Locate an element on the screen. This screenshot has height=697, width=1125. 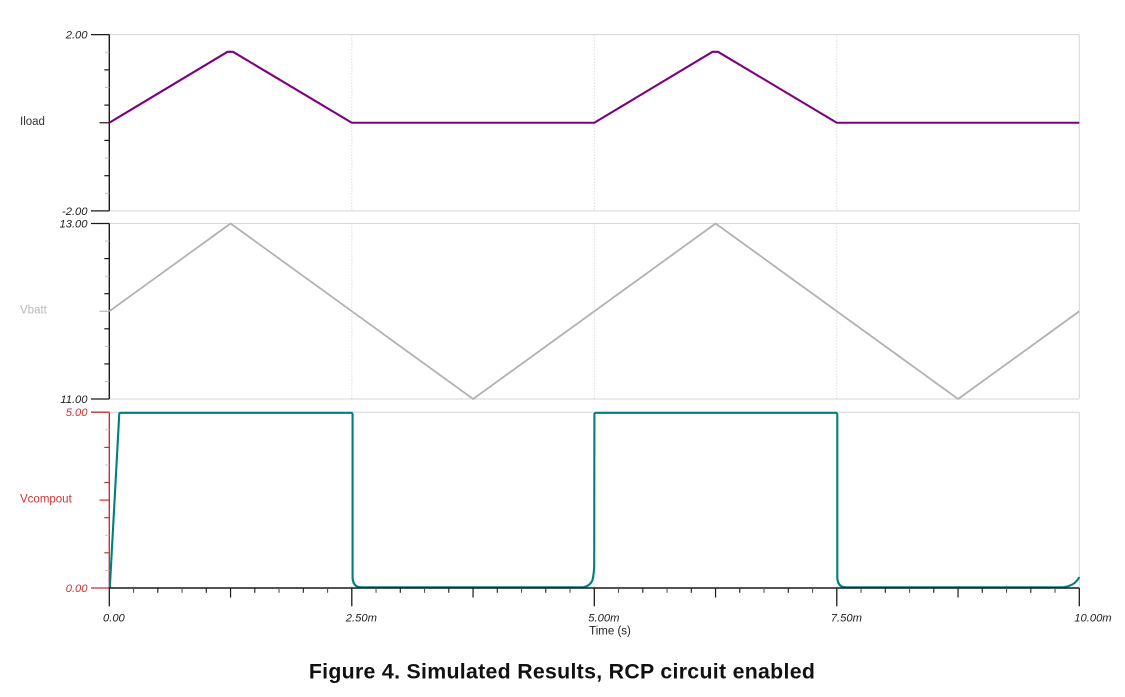
svg-text: 2.50m is located at coordinates (361, 618).